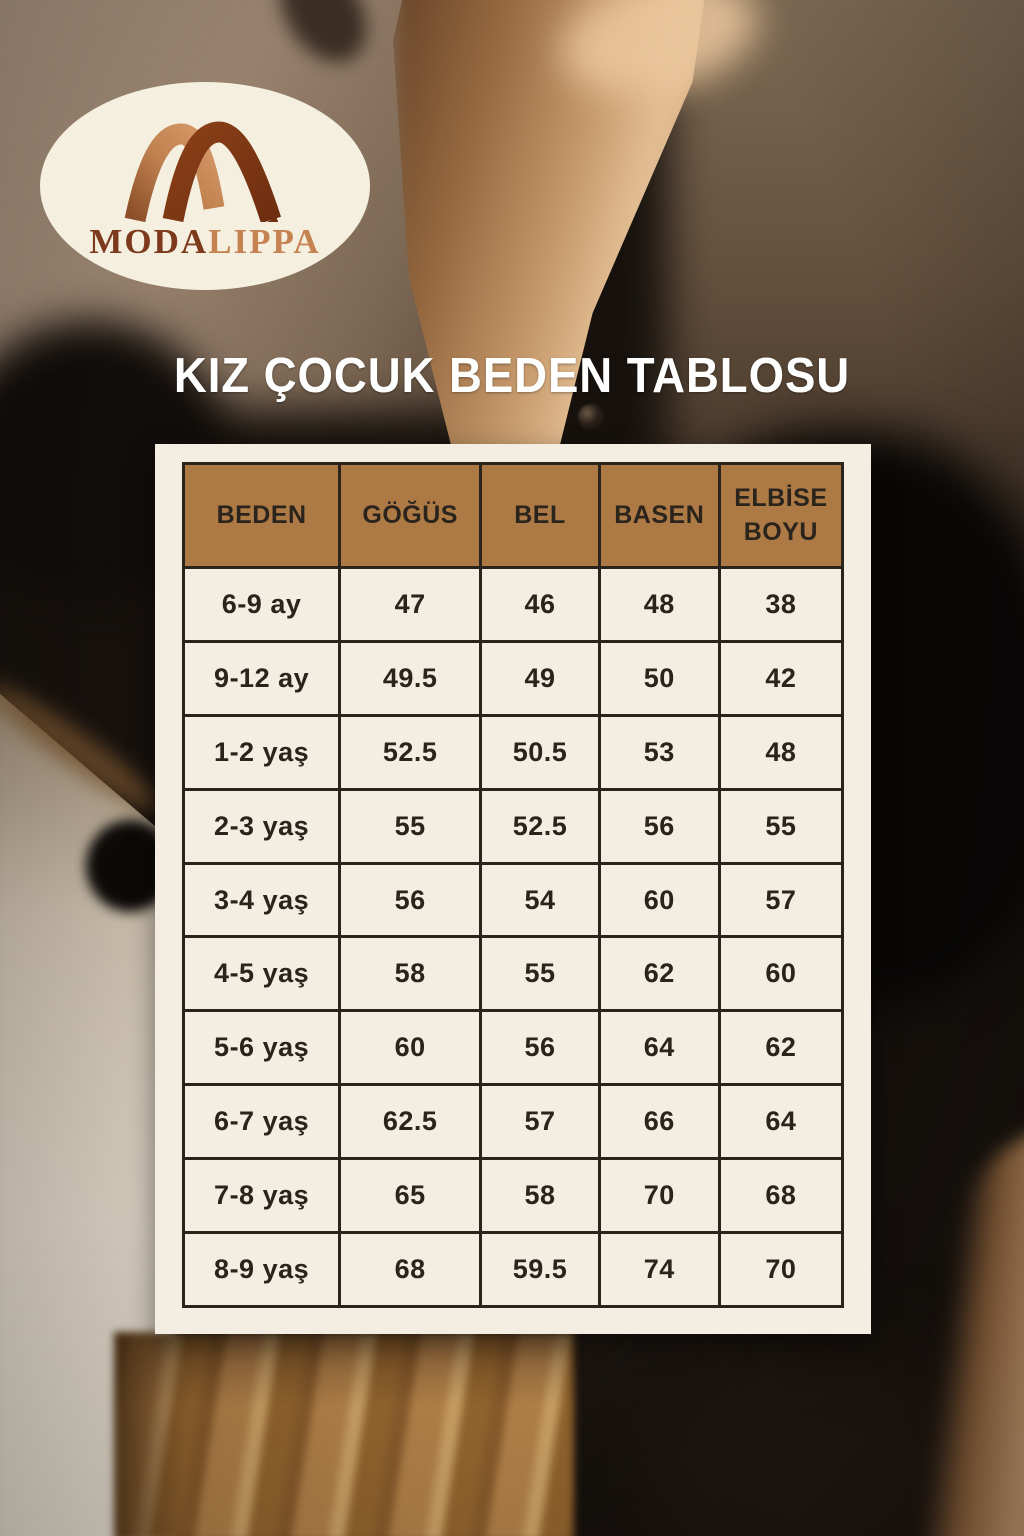 Image resolution: width=1024 pixels, height=1536 pixels. What do you see at coordinates (659, 752) in the screenshot?
I see `measurement-cell: 53` at bounding box center [659, 752].